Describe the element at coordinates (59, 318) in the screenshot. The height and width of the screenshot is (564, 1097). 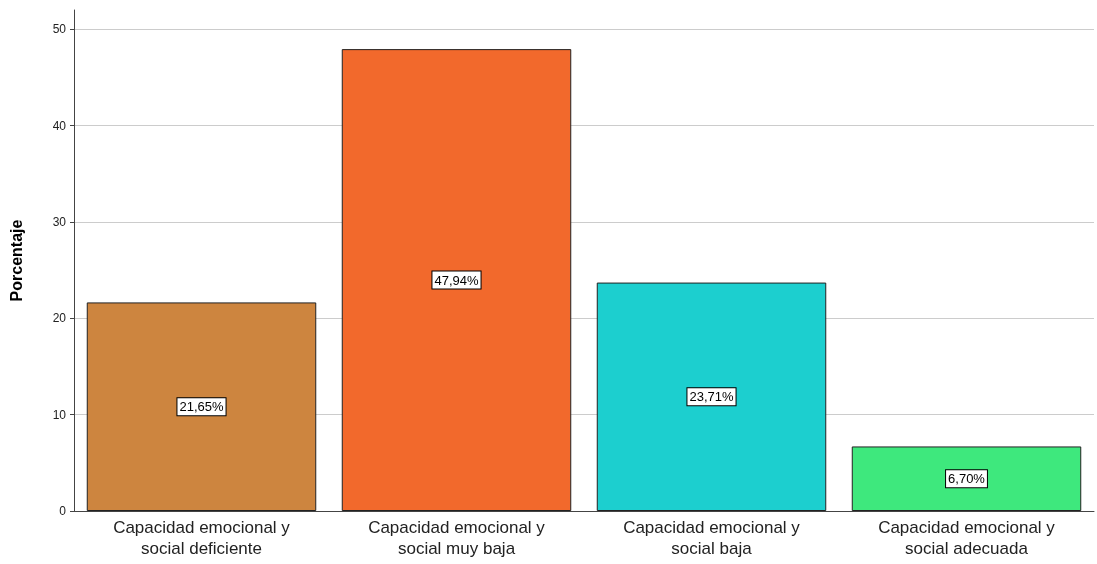
I see `y-tick-label: 20` at that location.